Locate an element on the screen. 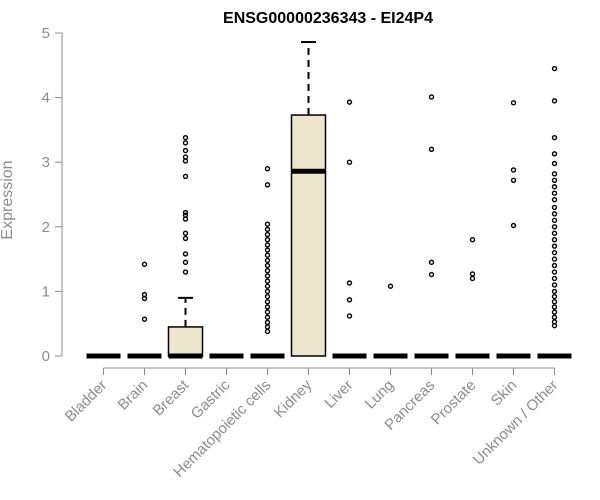 The width and height of the screenshot is (600, 500). x-tick-label: Kidney is located at coordinates (293, 398).